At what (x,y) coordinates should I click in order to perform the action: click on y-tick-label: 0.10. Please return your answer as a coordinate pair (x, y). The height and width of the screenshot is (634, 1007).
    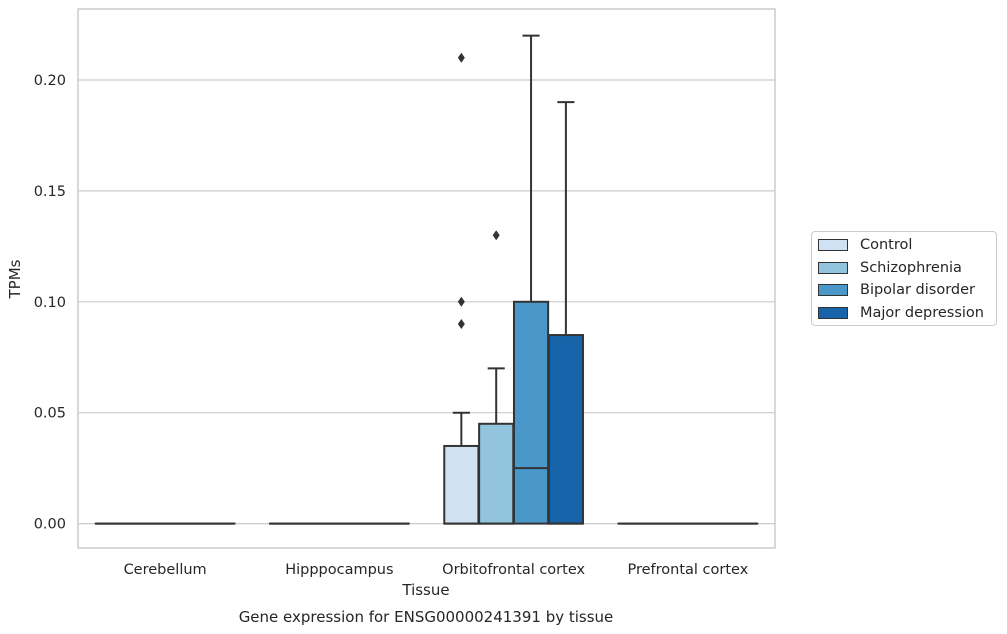
    Looking at the image, I should click on (50, 303).